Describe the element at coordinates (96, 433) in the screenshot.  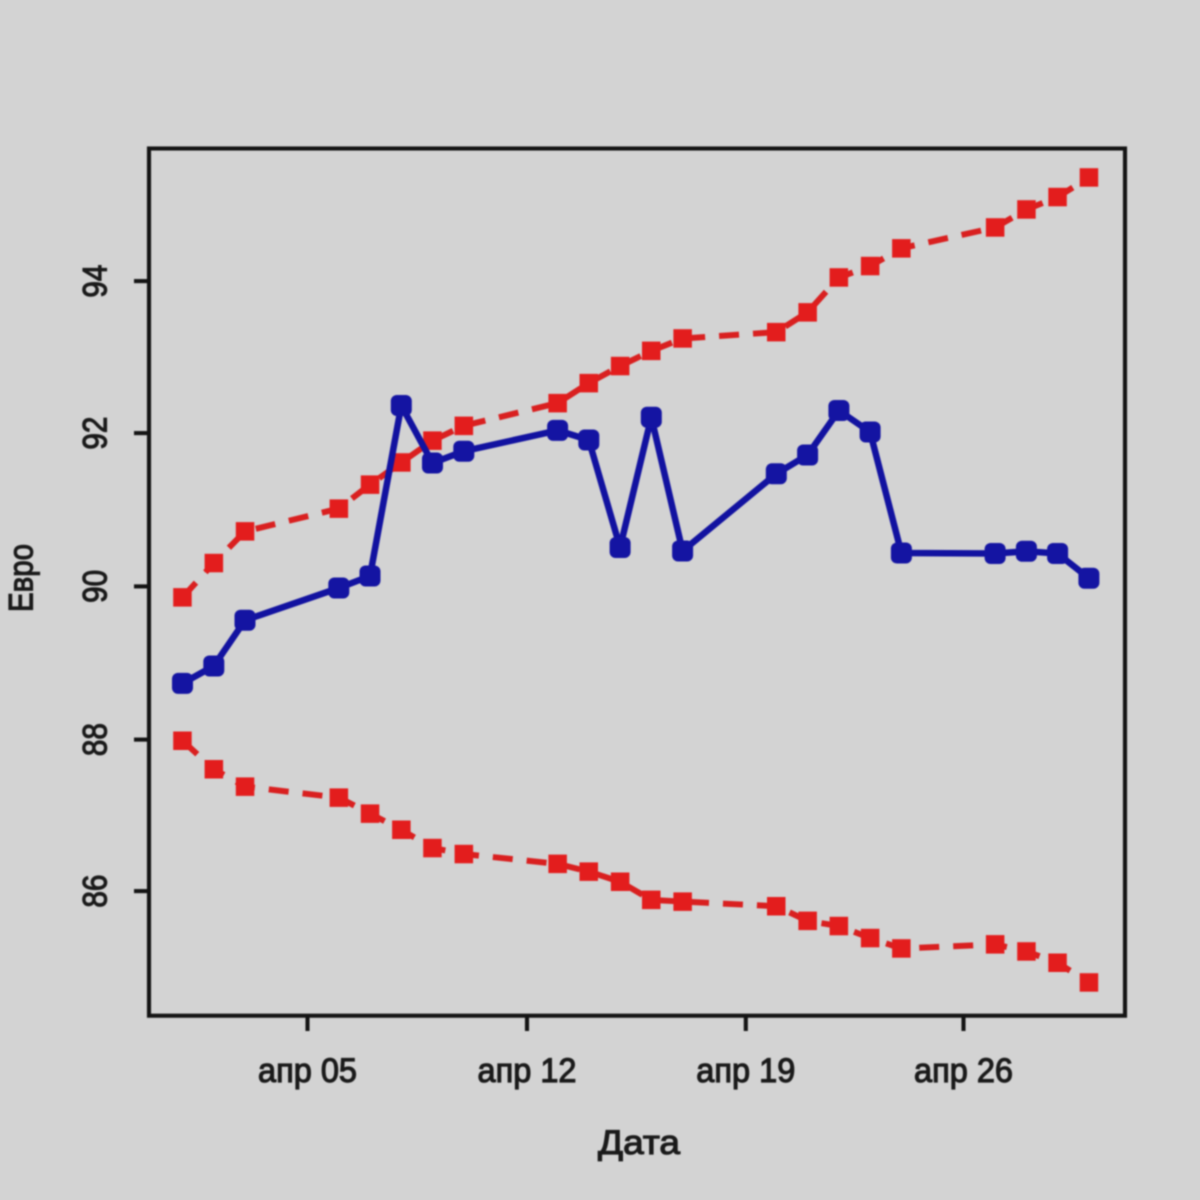
I see `svg-text: 92` at that location.